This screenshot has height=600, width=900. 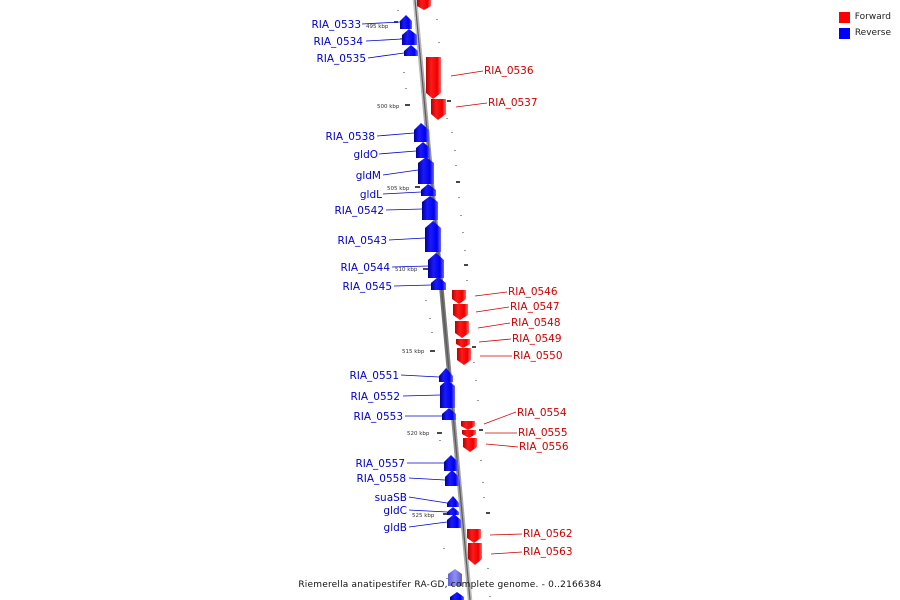 What do you see at coordinates (486, 312) in the screenshot?
I see `forward-leader-lines` at bounding box center [486, 312].